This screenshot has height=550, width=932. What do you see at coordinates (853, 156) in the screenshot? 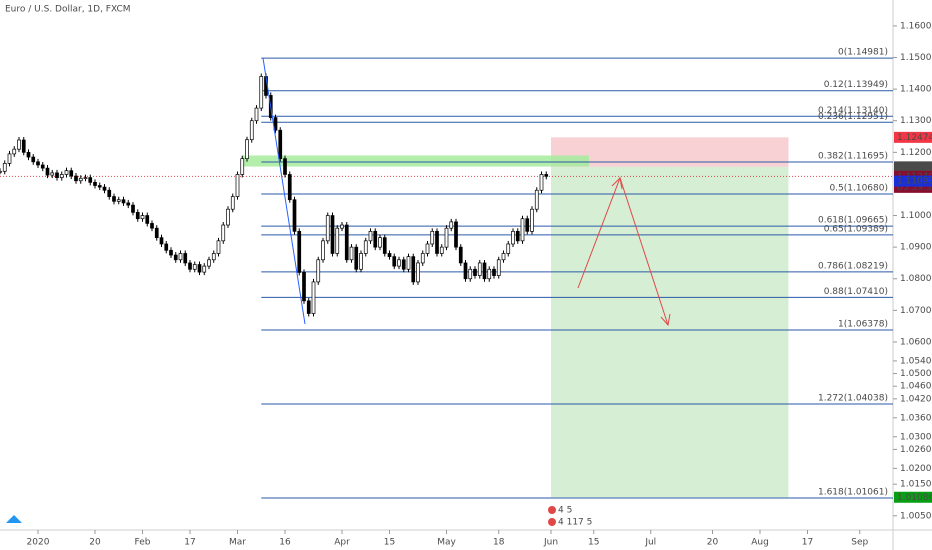
I see `fib-label: 0.382(1.11695)` at bounding box center [853, 156].